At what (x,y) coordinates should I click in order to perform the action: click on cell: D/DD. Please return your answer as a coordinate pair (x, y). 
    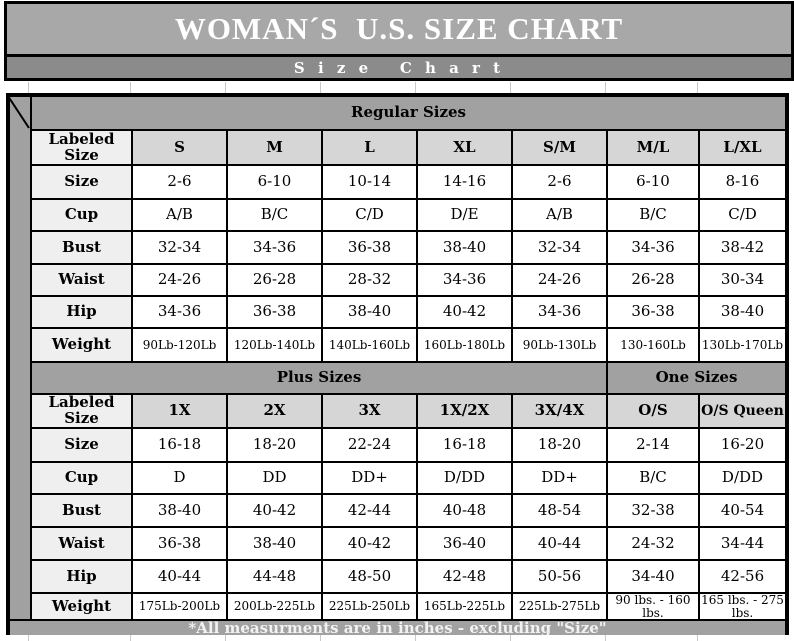
    Looking at the image, I should click on (464, 478).